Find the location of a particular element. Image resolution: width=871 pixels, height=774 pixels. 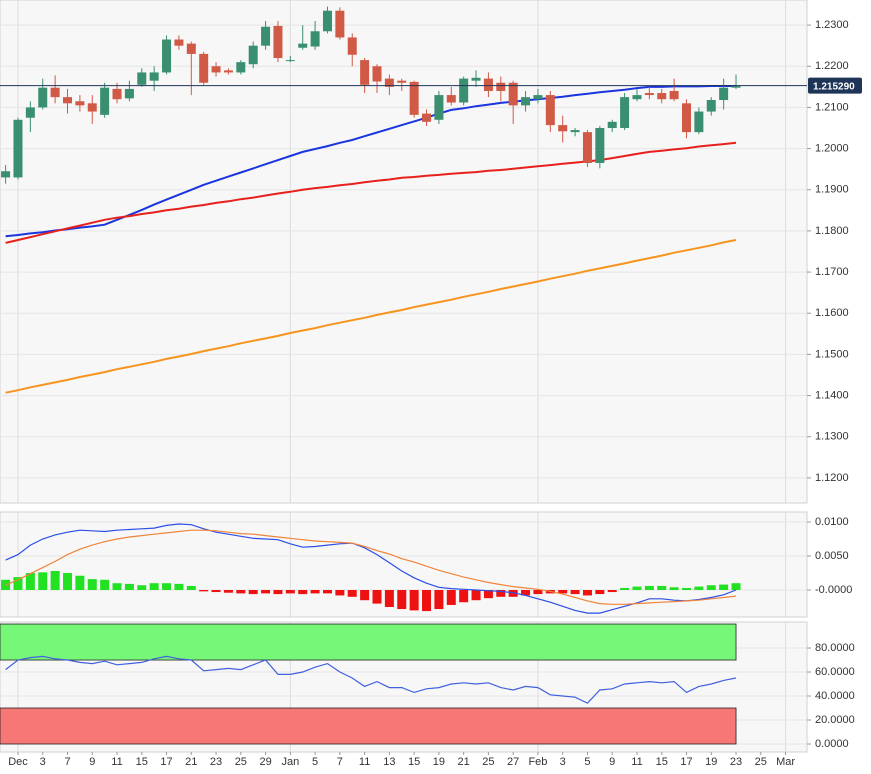

y-tick-label: 1.1300 is located at coordinates (832, 437).